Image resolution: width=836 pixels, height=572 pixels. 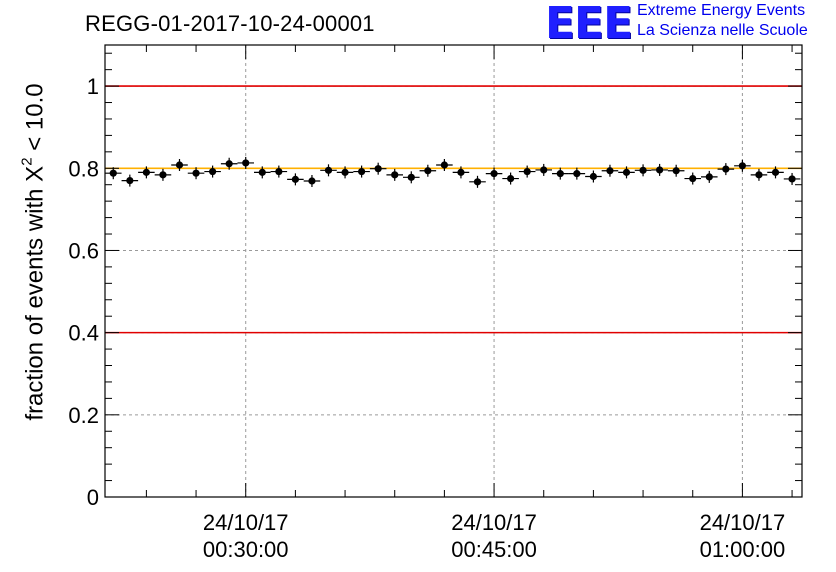 What do you see at coordinates (83, 168) in the screenshot?
I see `y-tick-label: 0.8` at bounding box center [83, 168].